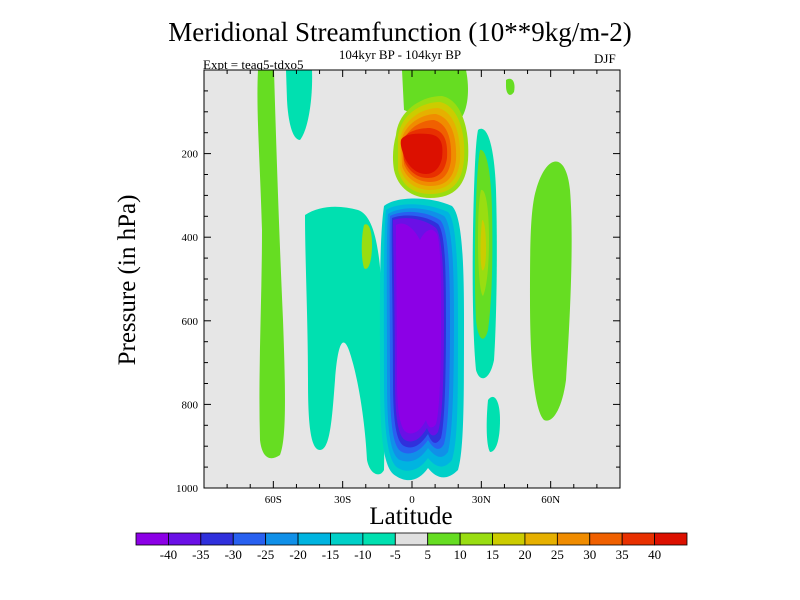 The height and width of the screenshot is (600, 800). What do you see at coordinates (200, 554) in the screenshot?
I see `colorbar-label: -35` at bounding box center [200, 554].